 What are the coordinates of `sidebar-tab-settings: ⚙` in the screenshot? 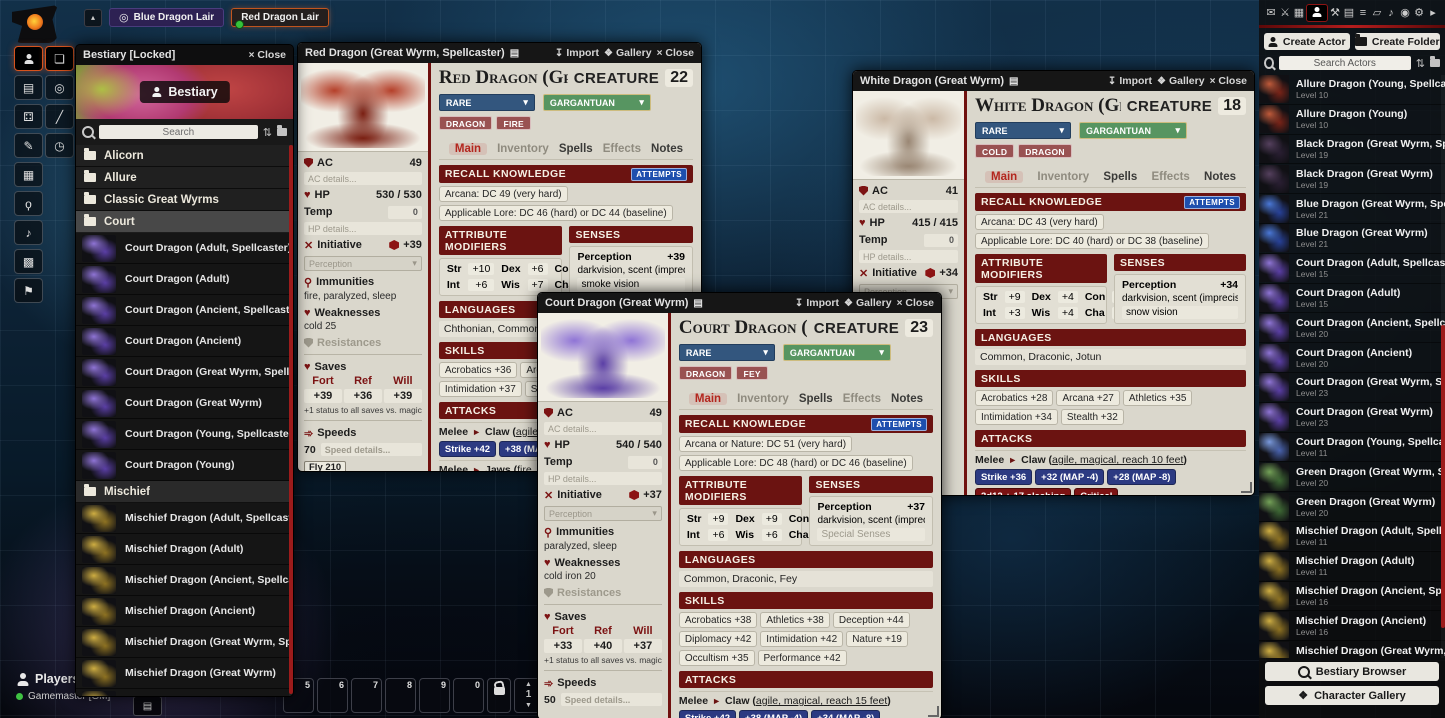 It's located at (1419, 12).